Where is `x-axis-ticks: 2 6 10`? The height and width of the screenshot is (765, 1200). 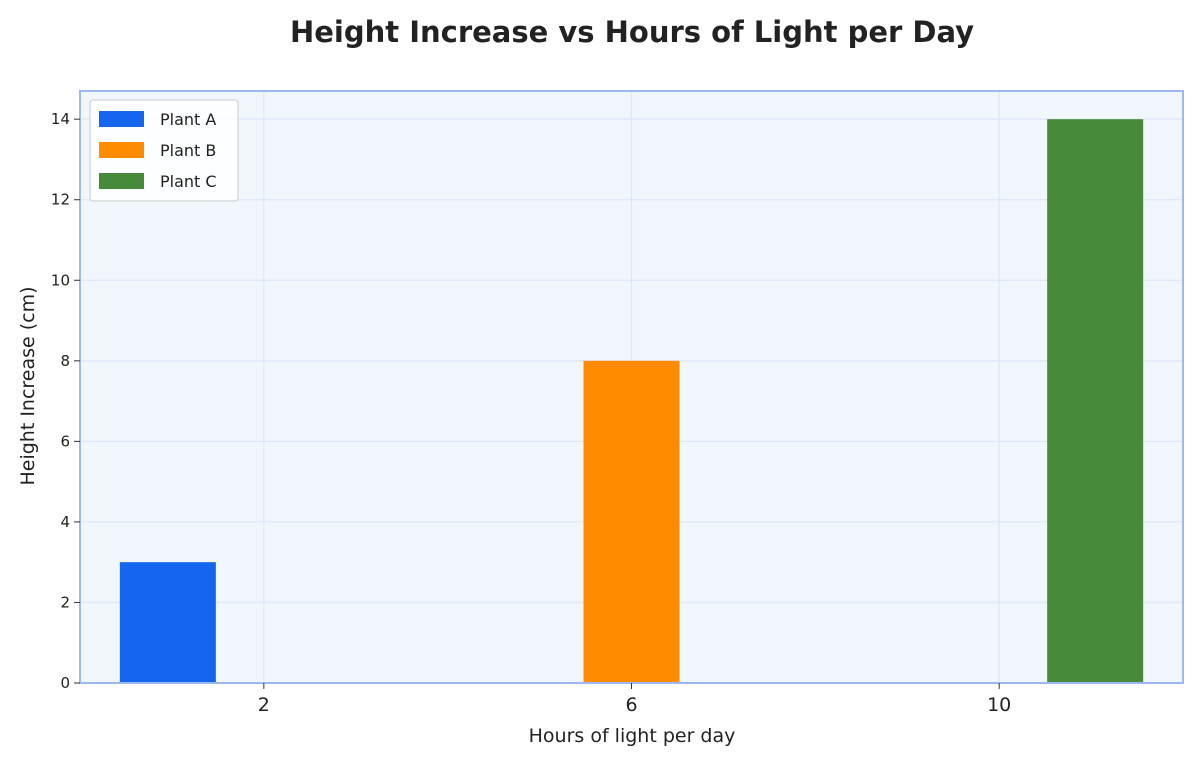 x-axis-ticks: 2 6 10 is located at coordinates (634, 699).